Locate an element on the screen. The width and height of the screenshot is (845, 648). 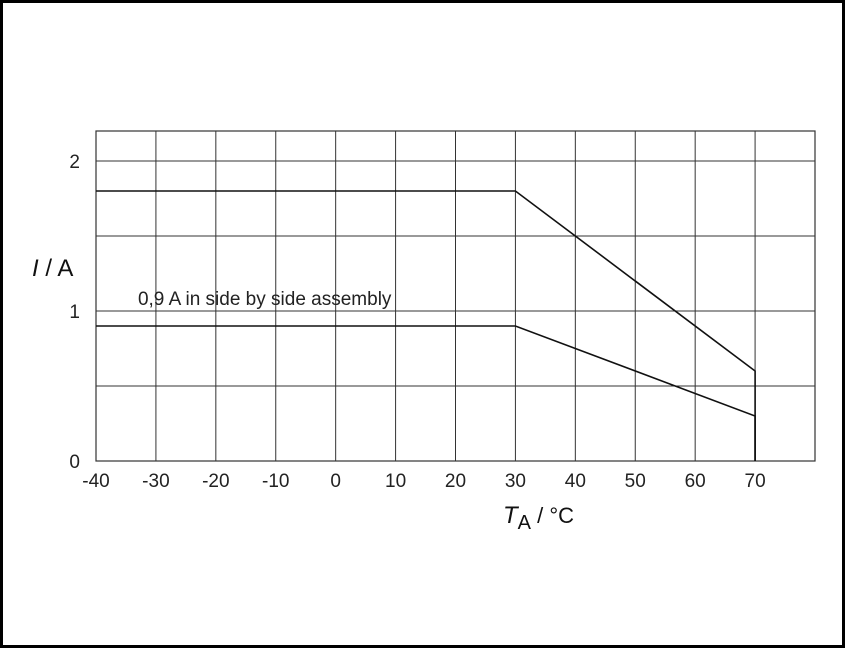
y-axis-label-symbol: I is located at coordinates (35, 268).